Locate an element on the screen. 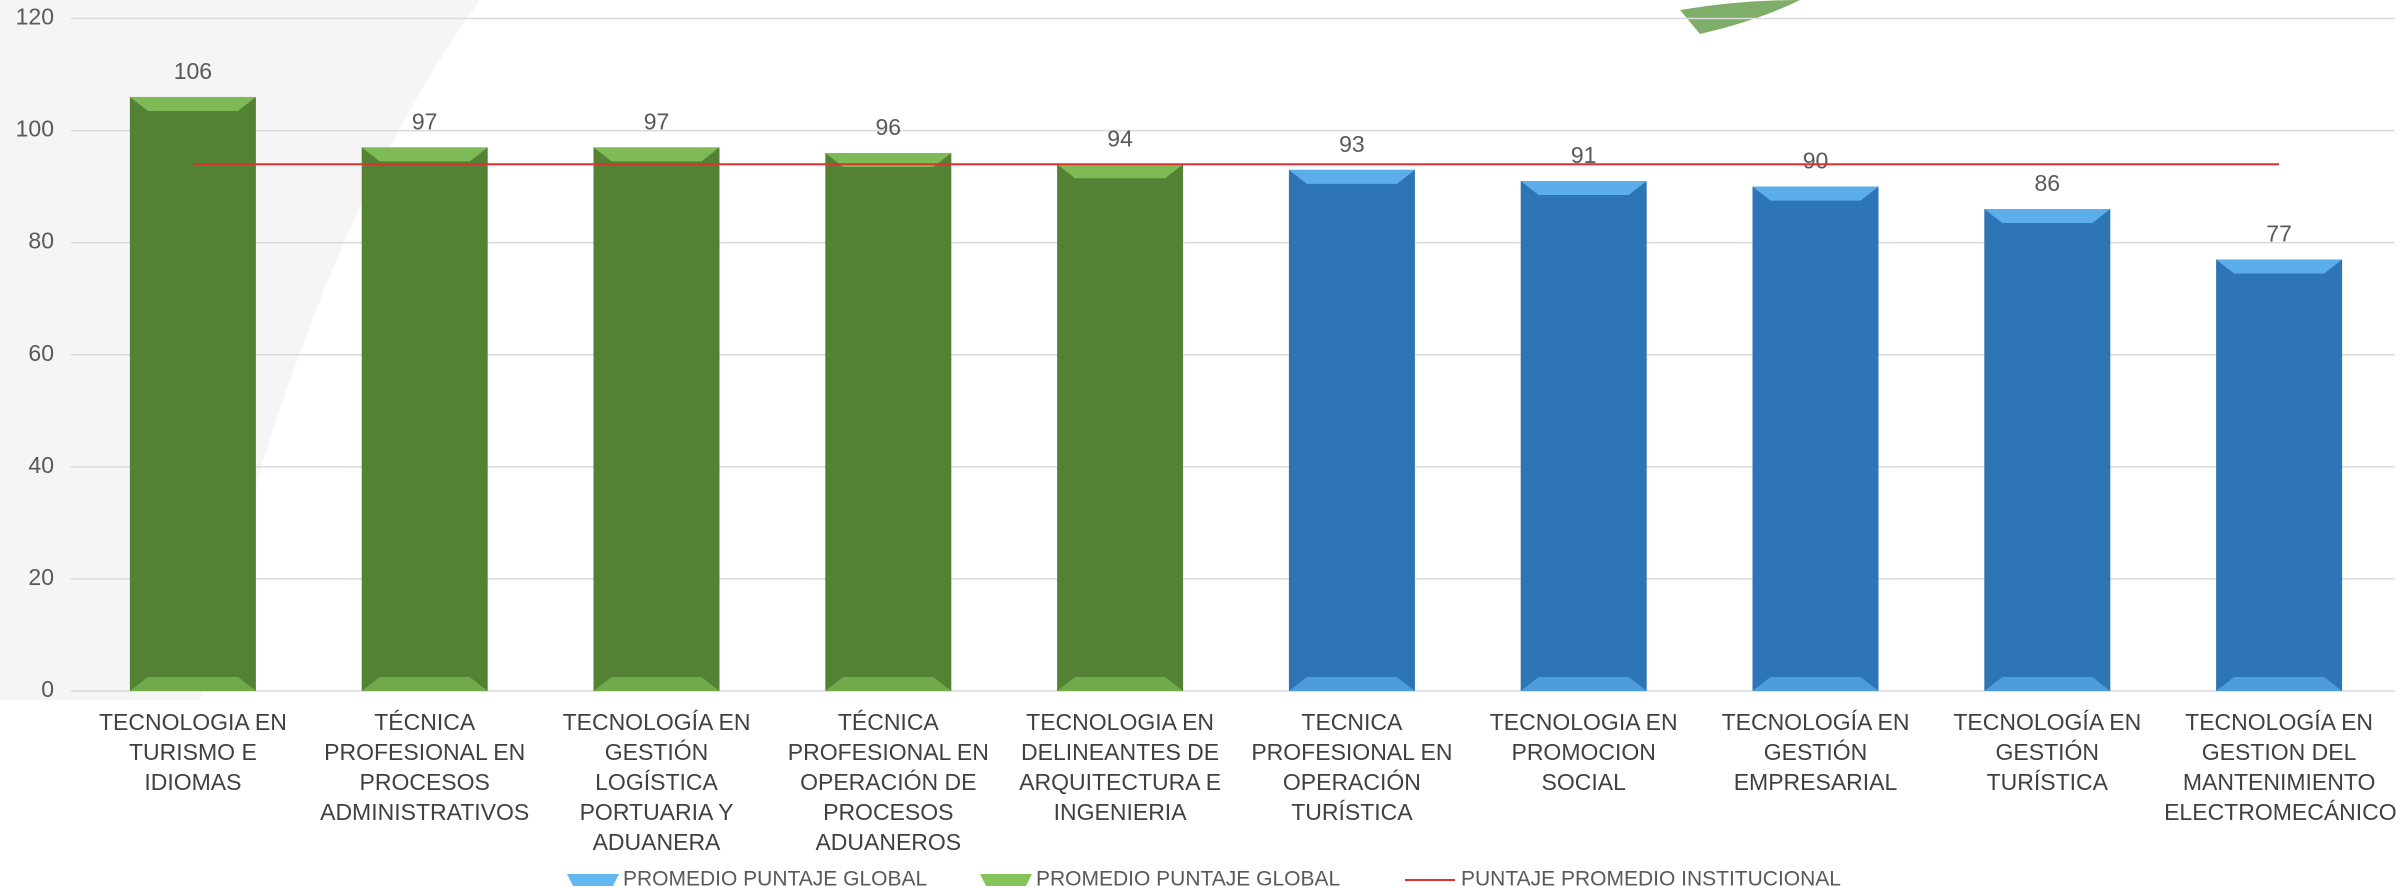 This screenshot has width=2402, height=887. data-label: 96 is located at coordinates (889, 127).